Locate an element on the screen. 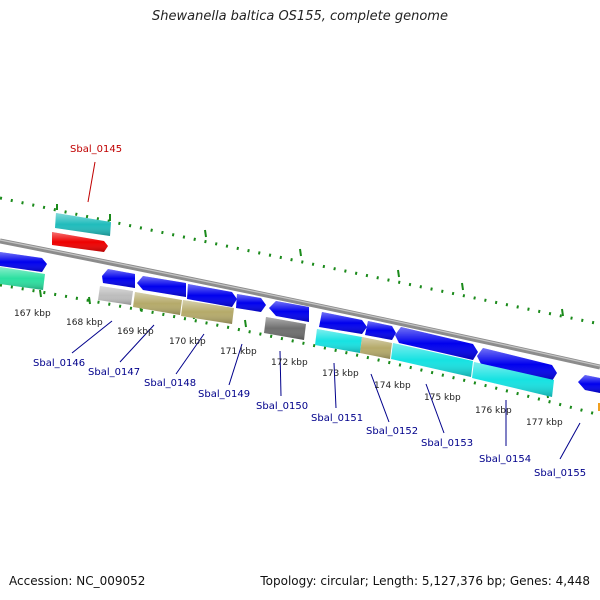 The width and height of the screenshot is (600, 600). gene-label-sbal-0154: Sbal_0154 is located at coordinates (505, 459).